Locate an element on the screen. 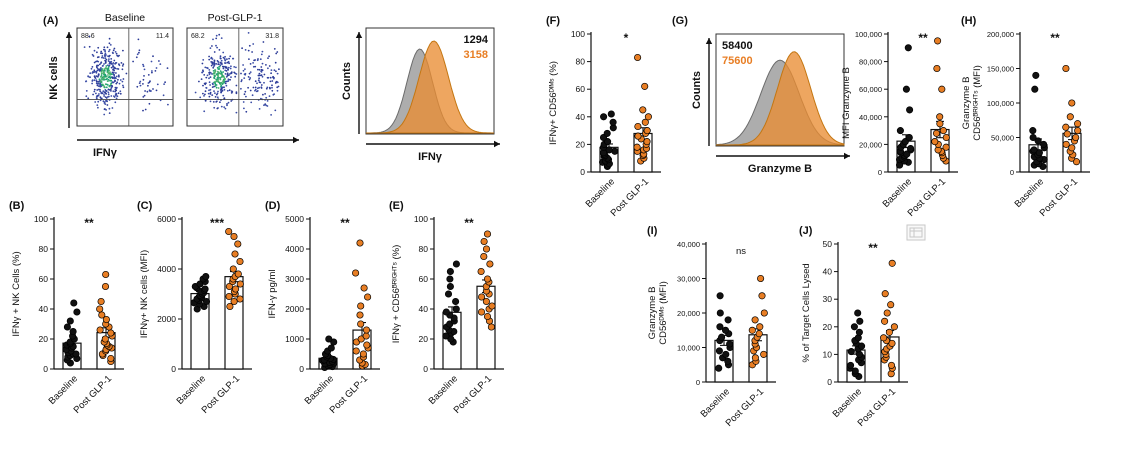  y-tick-label: 20,000 is located at coordinates (688, 313).